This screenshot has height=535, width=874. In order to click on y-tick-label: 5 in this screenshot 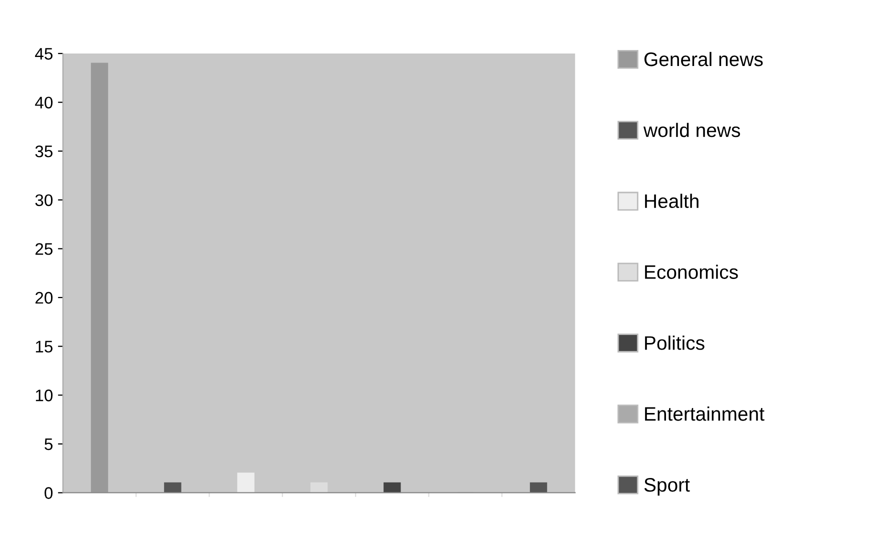, I will do `click(48, 444)`.